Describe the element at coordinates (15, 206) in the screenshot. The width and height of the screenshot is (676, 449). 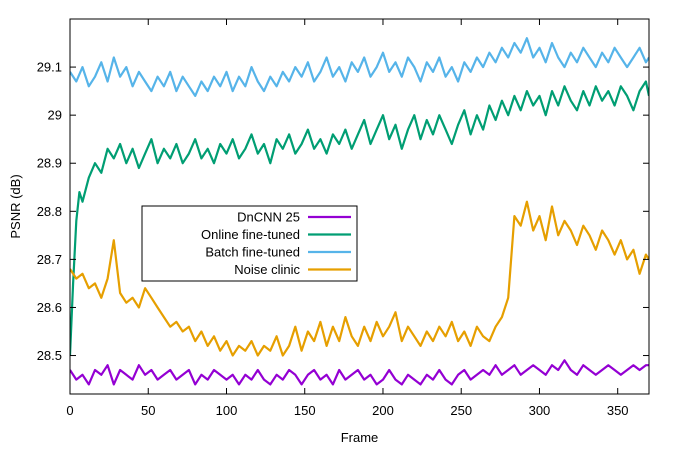
I see `y-axis-label: PSNR (dB)` at that location.